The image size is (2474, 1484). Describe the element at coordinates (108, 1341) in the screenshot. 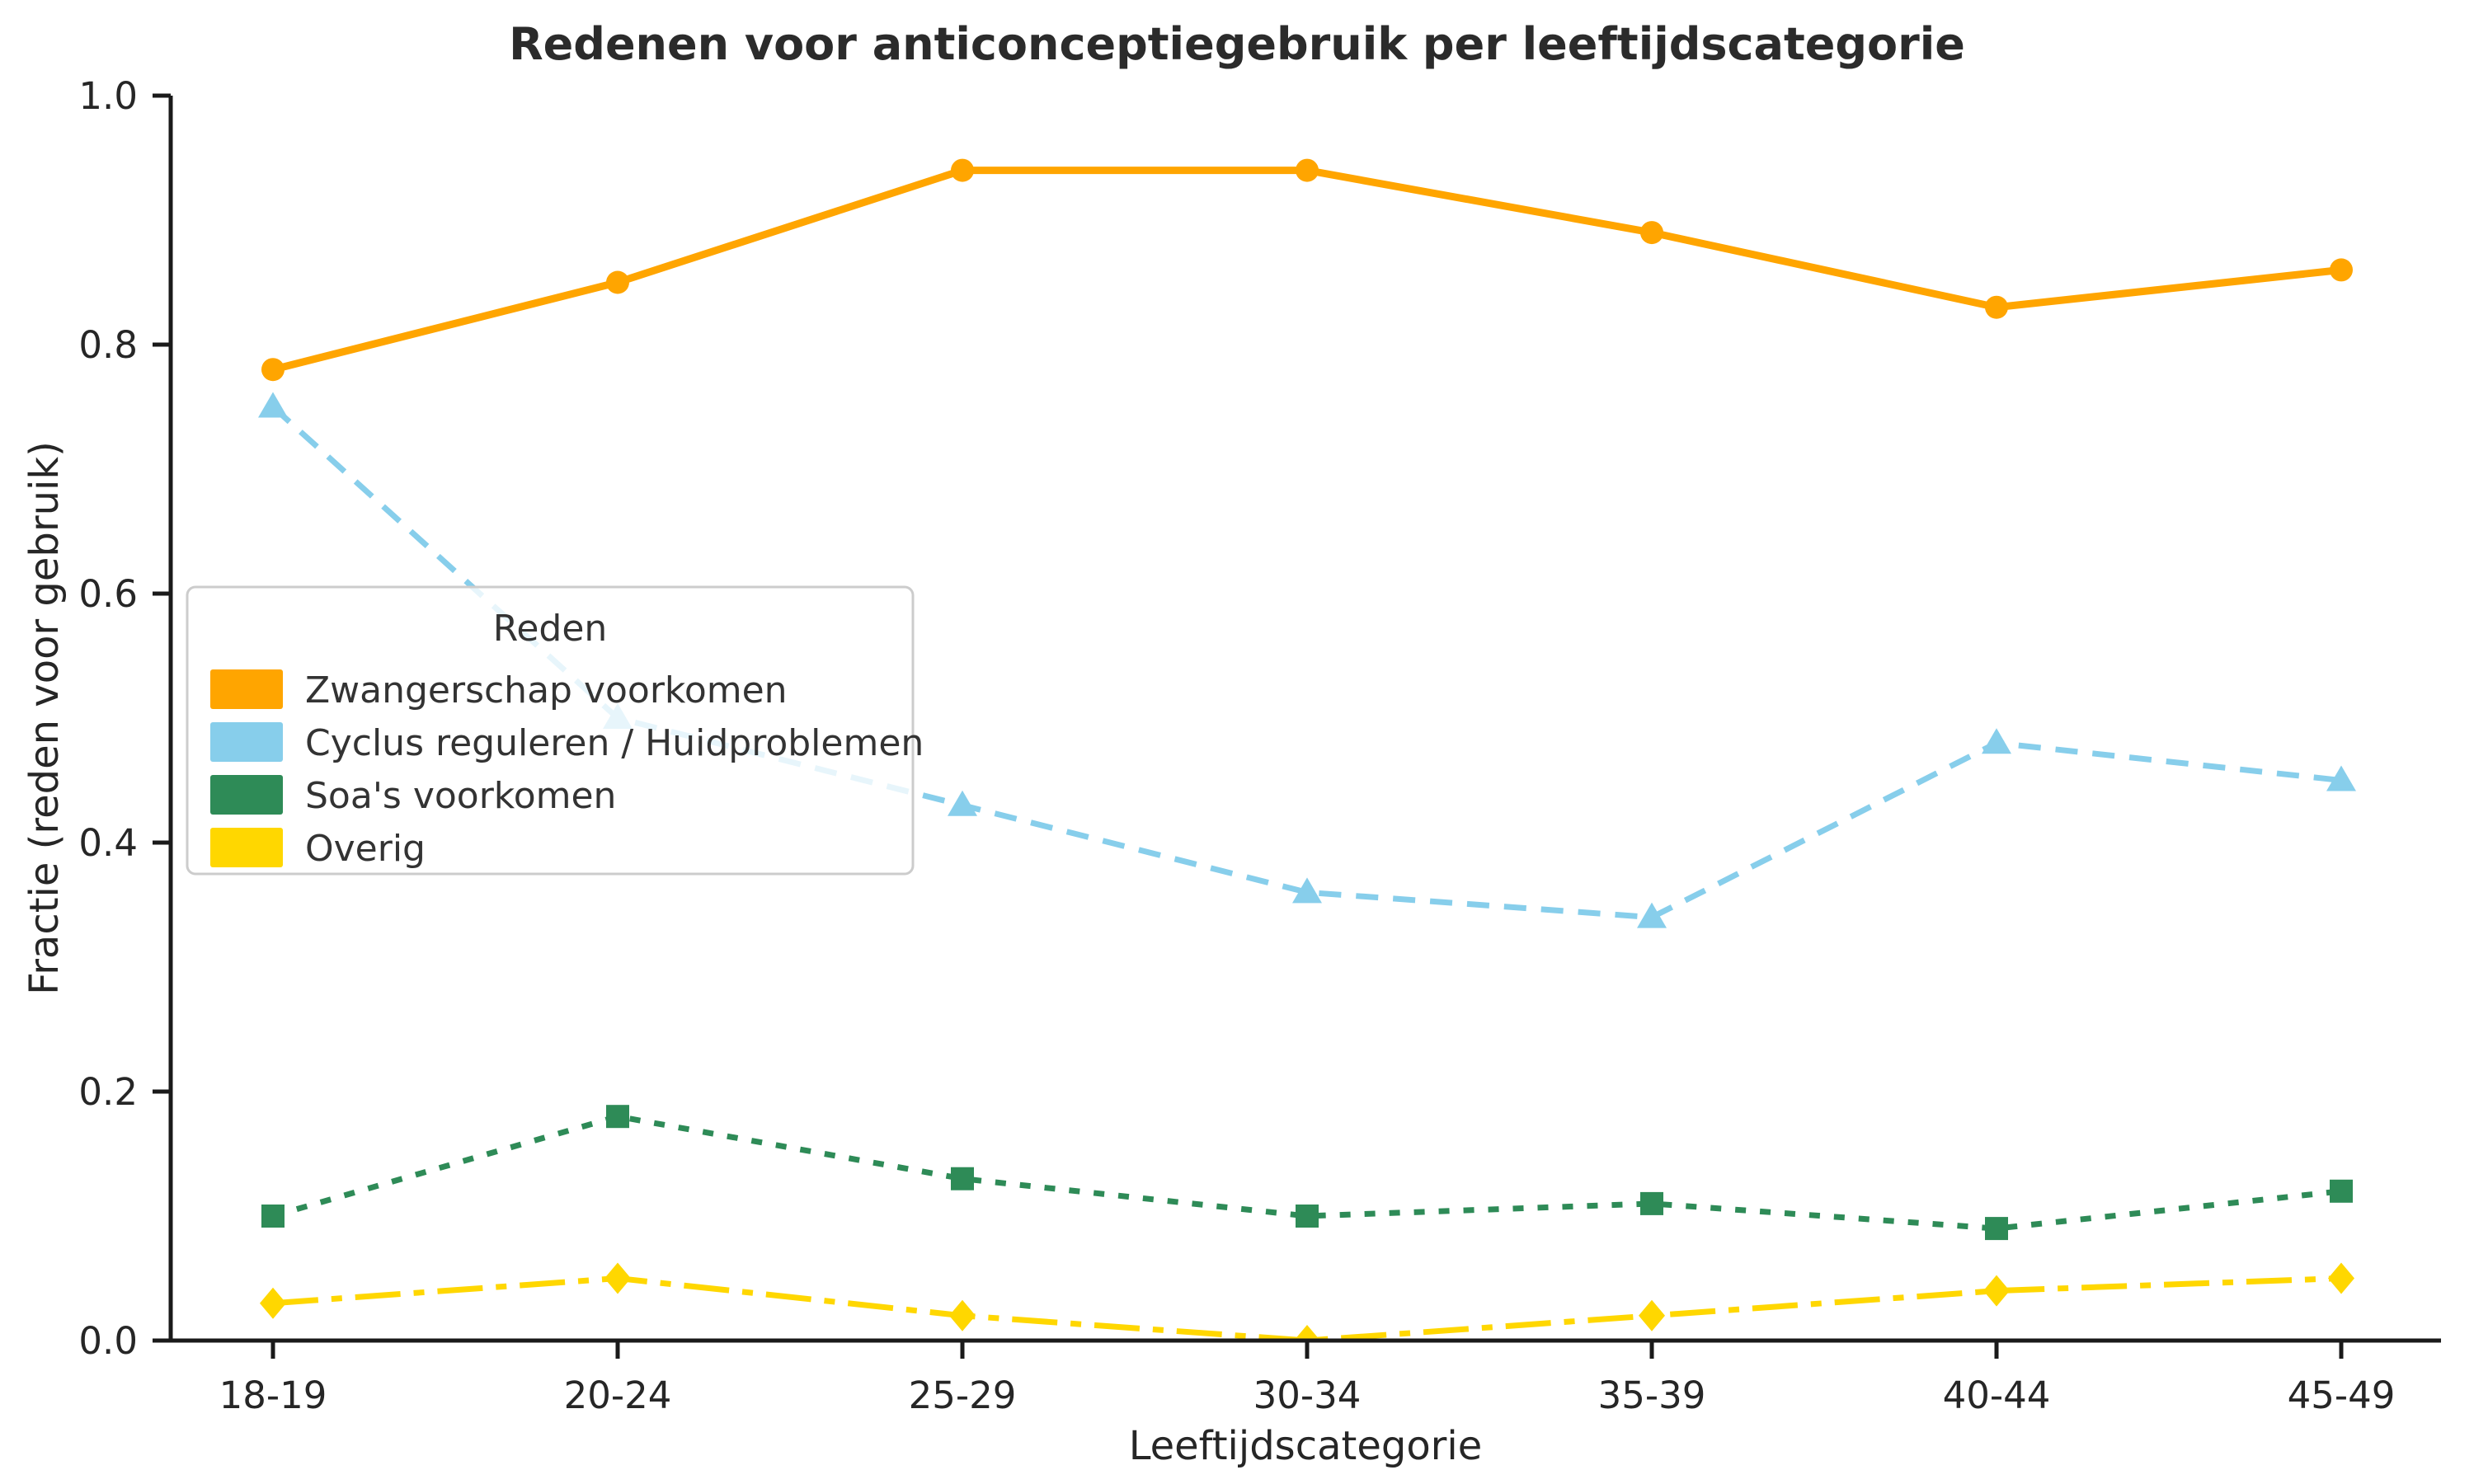

I see `y-tick-label: 0.0` at that location.